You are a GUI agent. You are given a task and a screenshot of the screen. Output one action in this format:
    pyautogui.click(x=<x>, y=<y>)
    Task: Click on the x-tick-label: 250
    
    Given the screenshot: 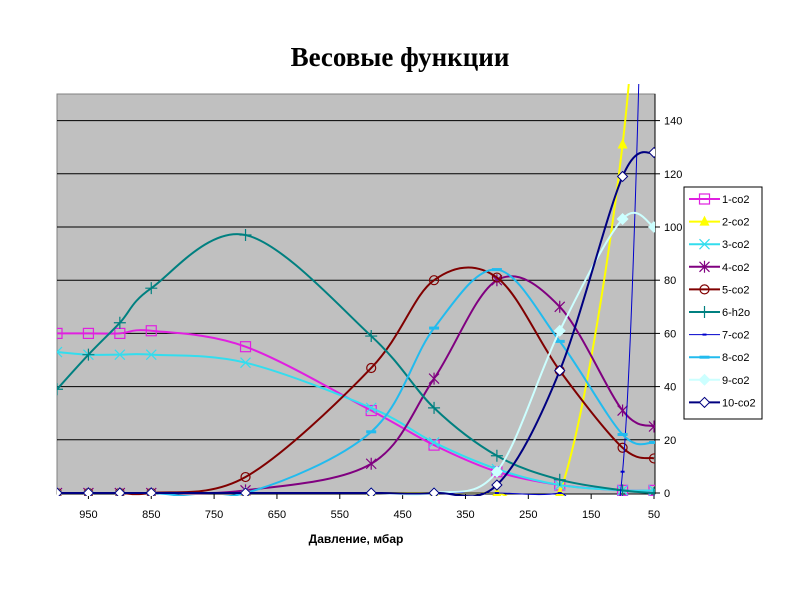 What is the action you would take?
    pyautogui.click(x=528, y=515)
    